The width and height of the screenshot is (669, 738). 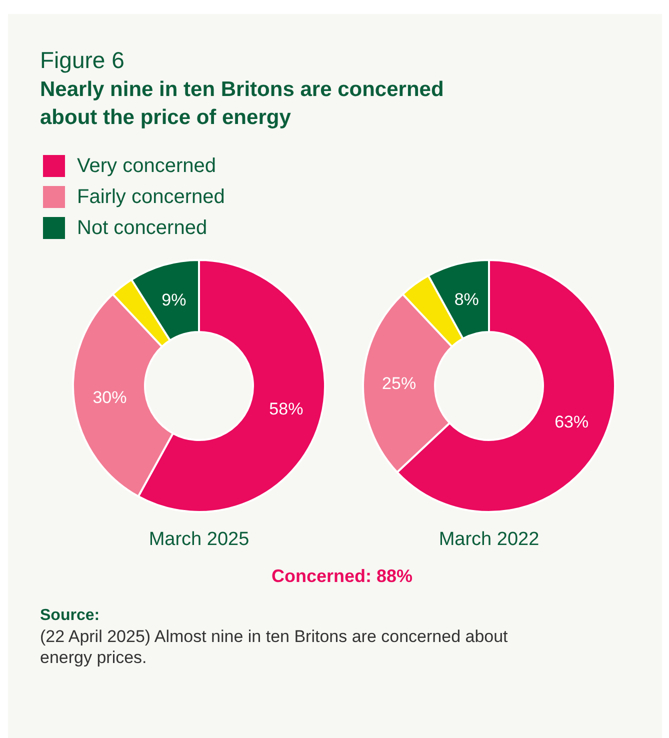 I want to click on chart-title: Figure 6, so click(x=82, y=60).